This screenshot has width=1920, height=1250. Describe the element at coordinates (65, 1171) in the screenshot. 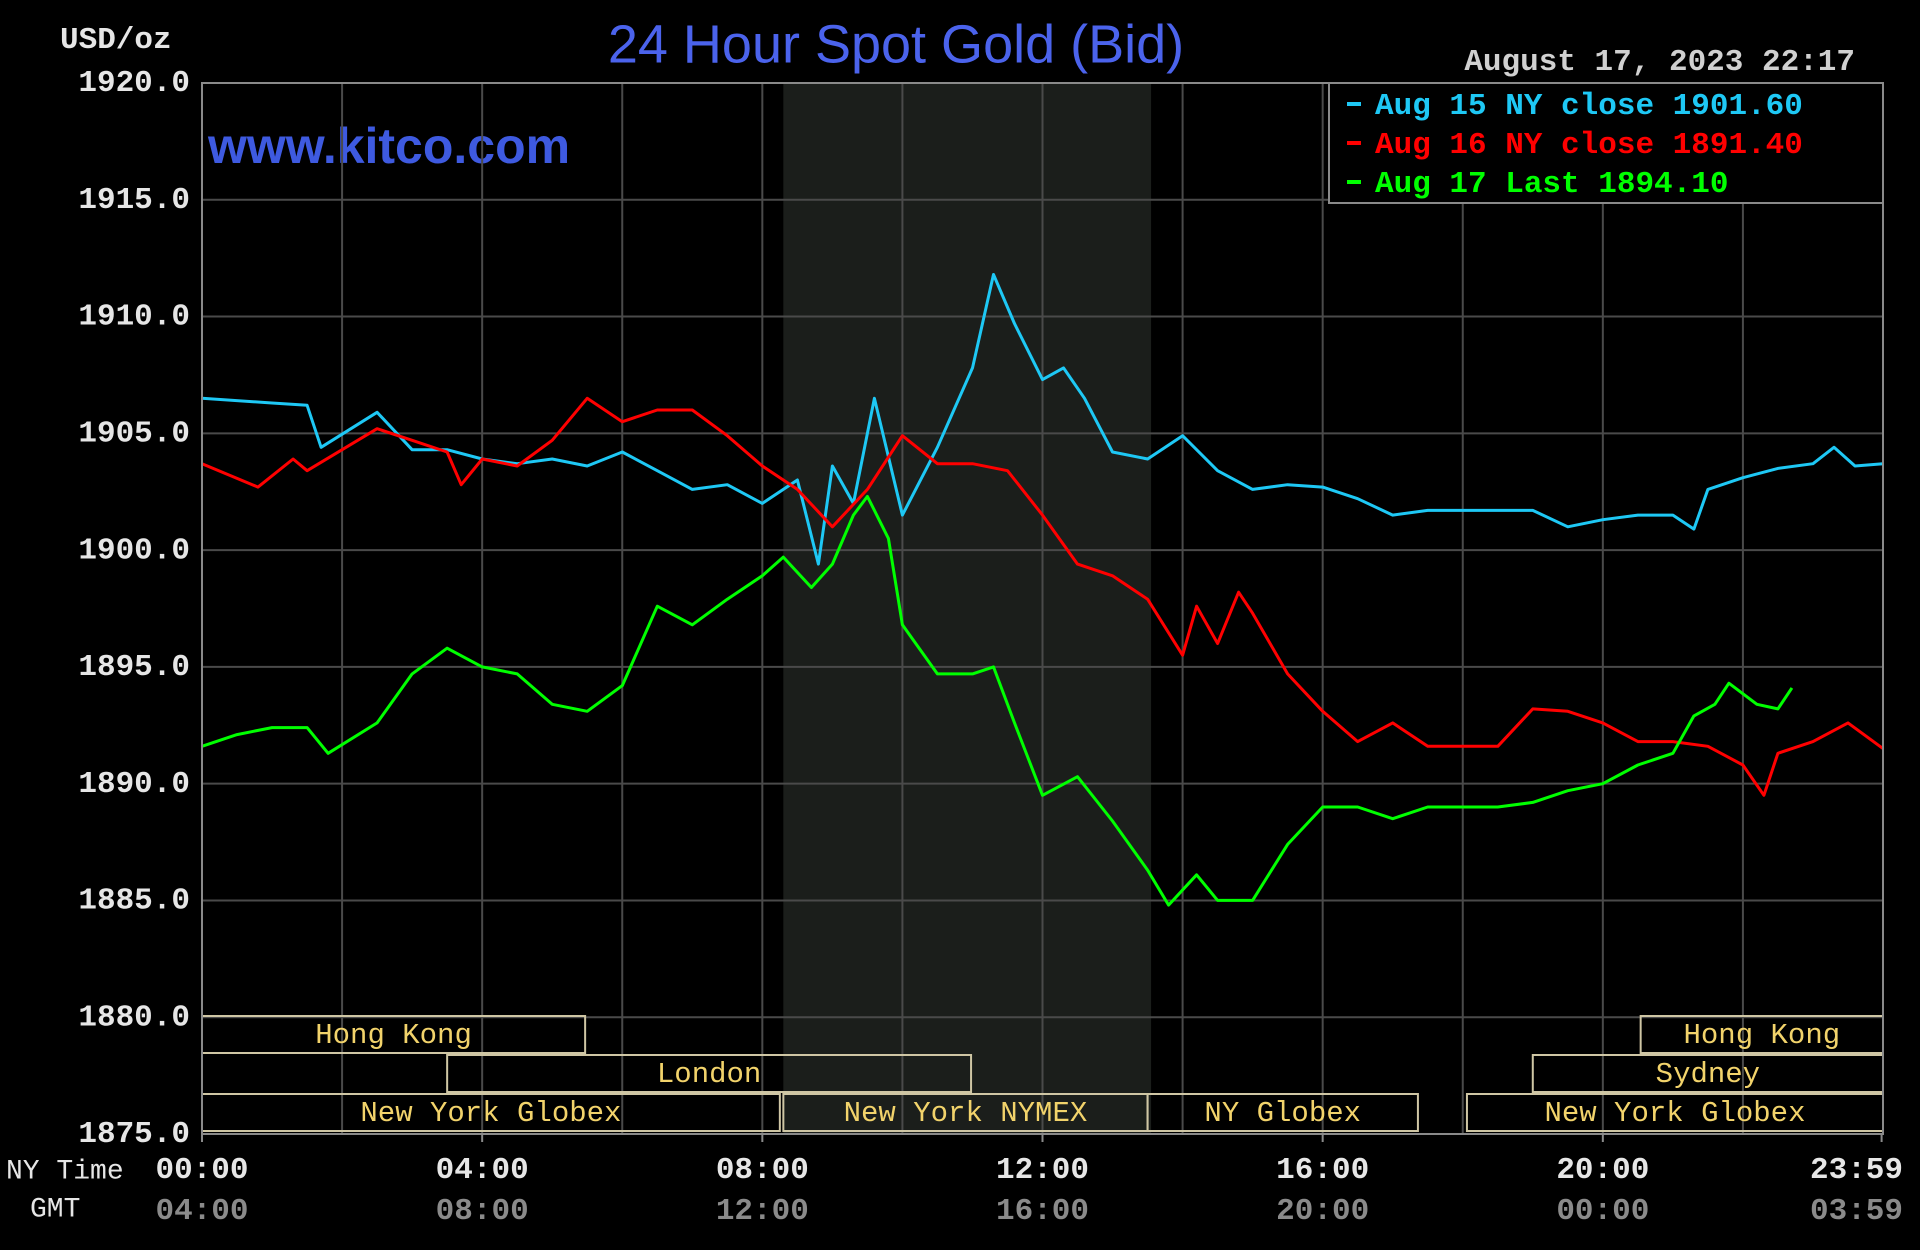

I see `x-axis-label: NY Time` at that location.